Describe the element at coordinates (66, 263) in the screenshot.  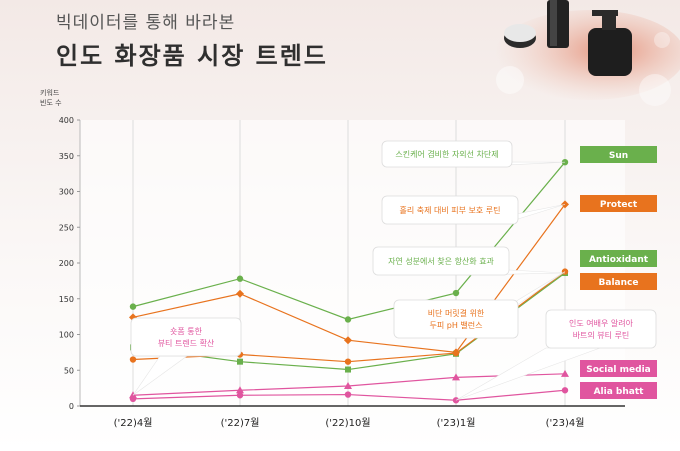
I see `y-tick-label: 200` at that location.